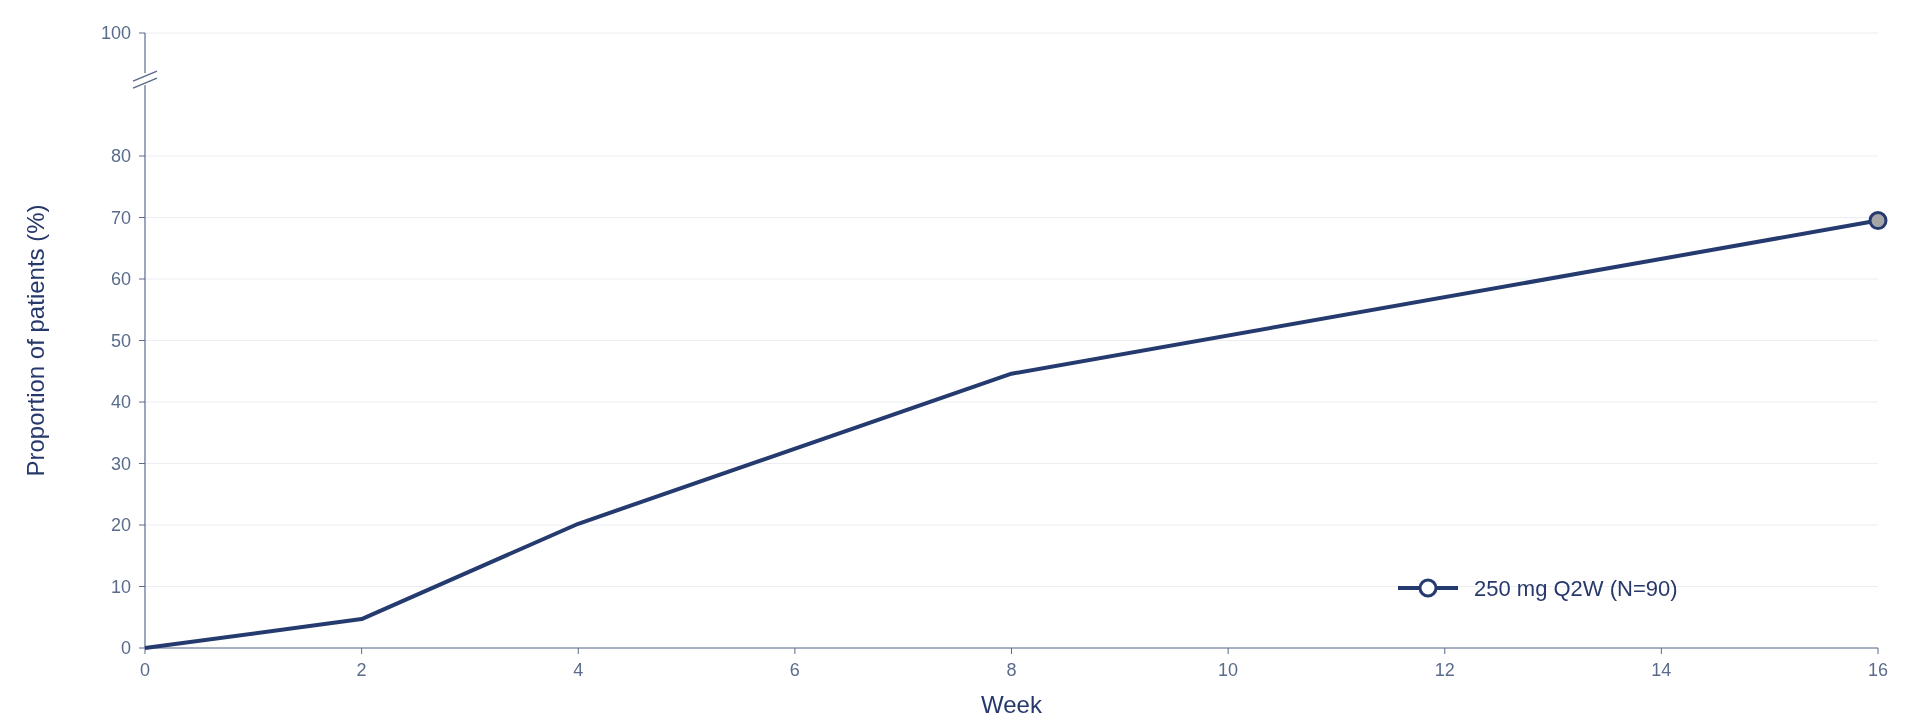 The width and height of the screenshot is (1916, 727). What do you see at coordinates (120, 156) in the screenshot?
I see `y-tick-label: 80` at bounding box center [120, 156].